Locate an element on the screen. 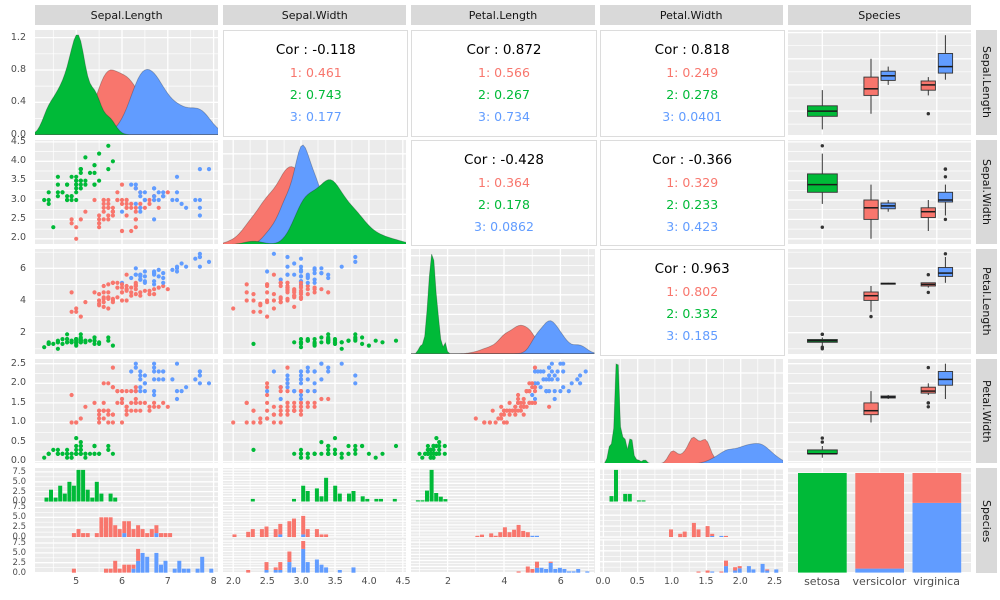  x-tick-label-c3: 2 is located at coordinates (448, 581).